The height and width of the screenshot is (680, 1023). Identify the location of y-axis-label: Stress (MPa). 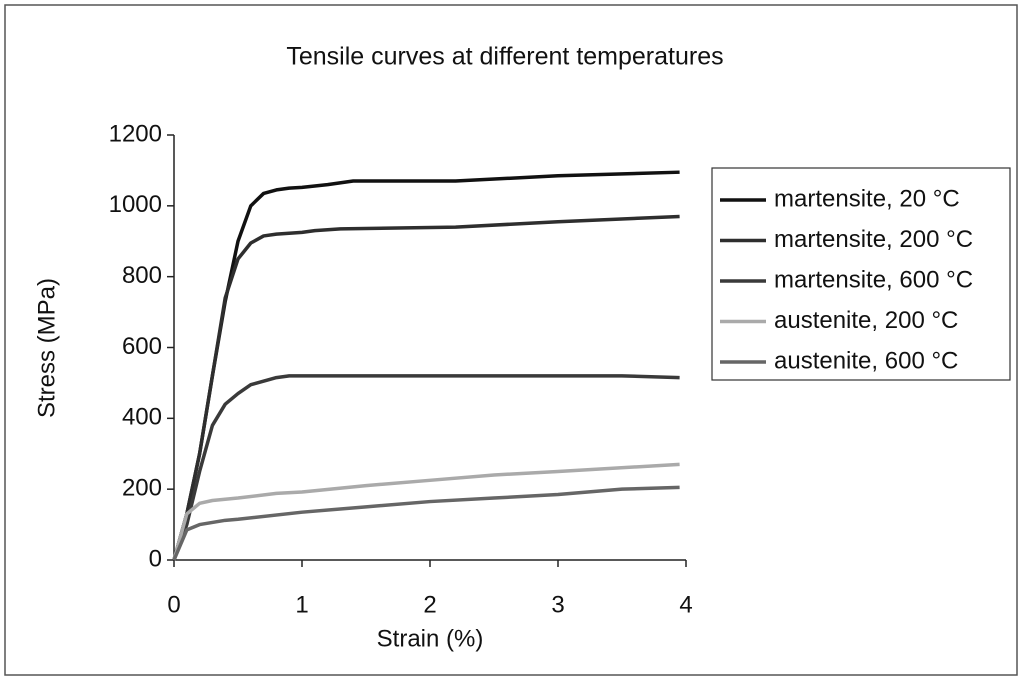
(46, 348).